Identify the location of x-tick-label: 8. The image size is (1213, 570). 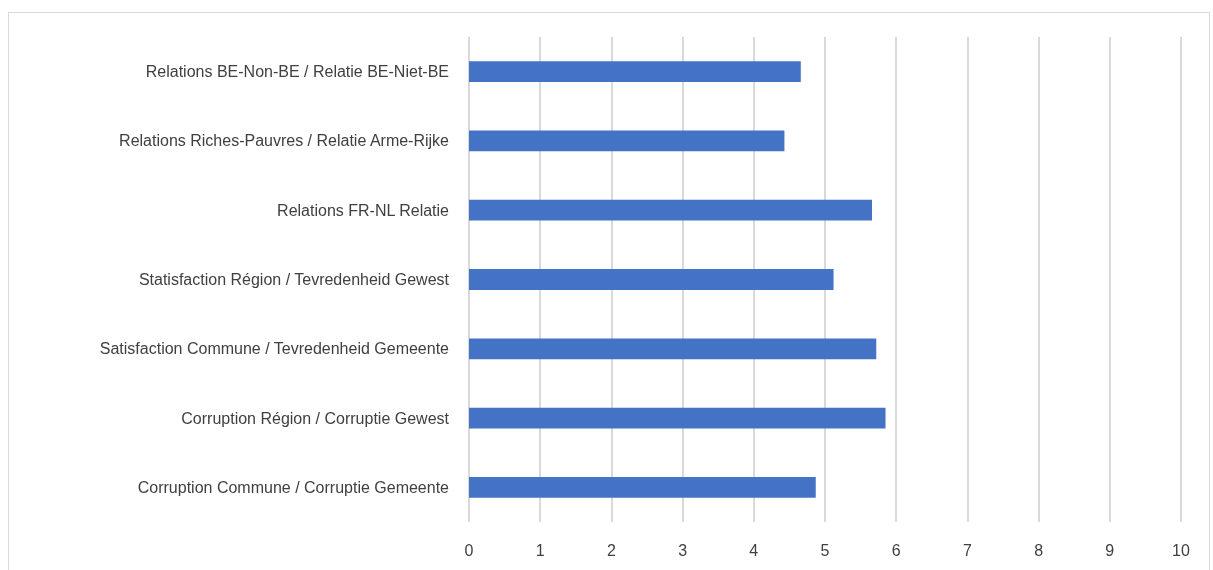
(1039, 550).